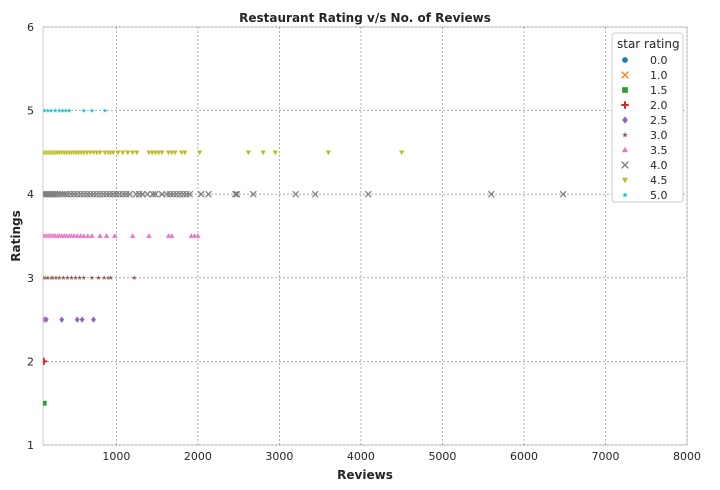 The width and height of the screenshot is (720, 490). I want to click on legend-frame, so click(647, 117).